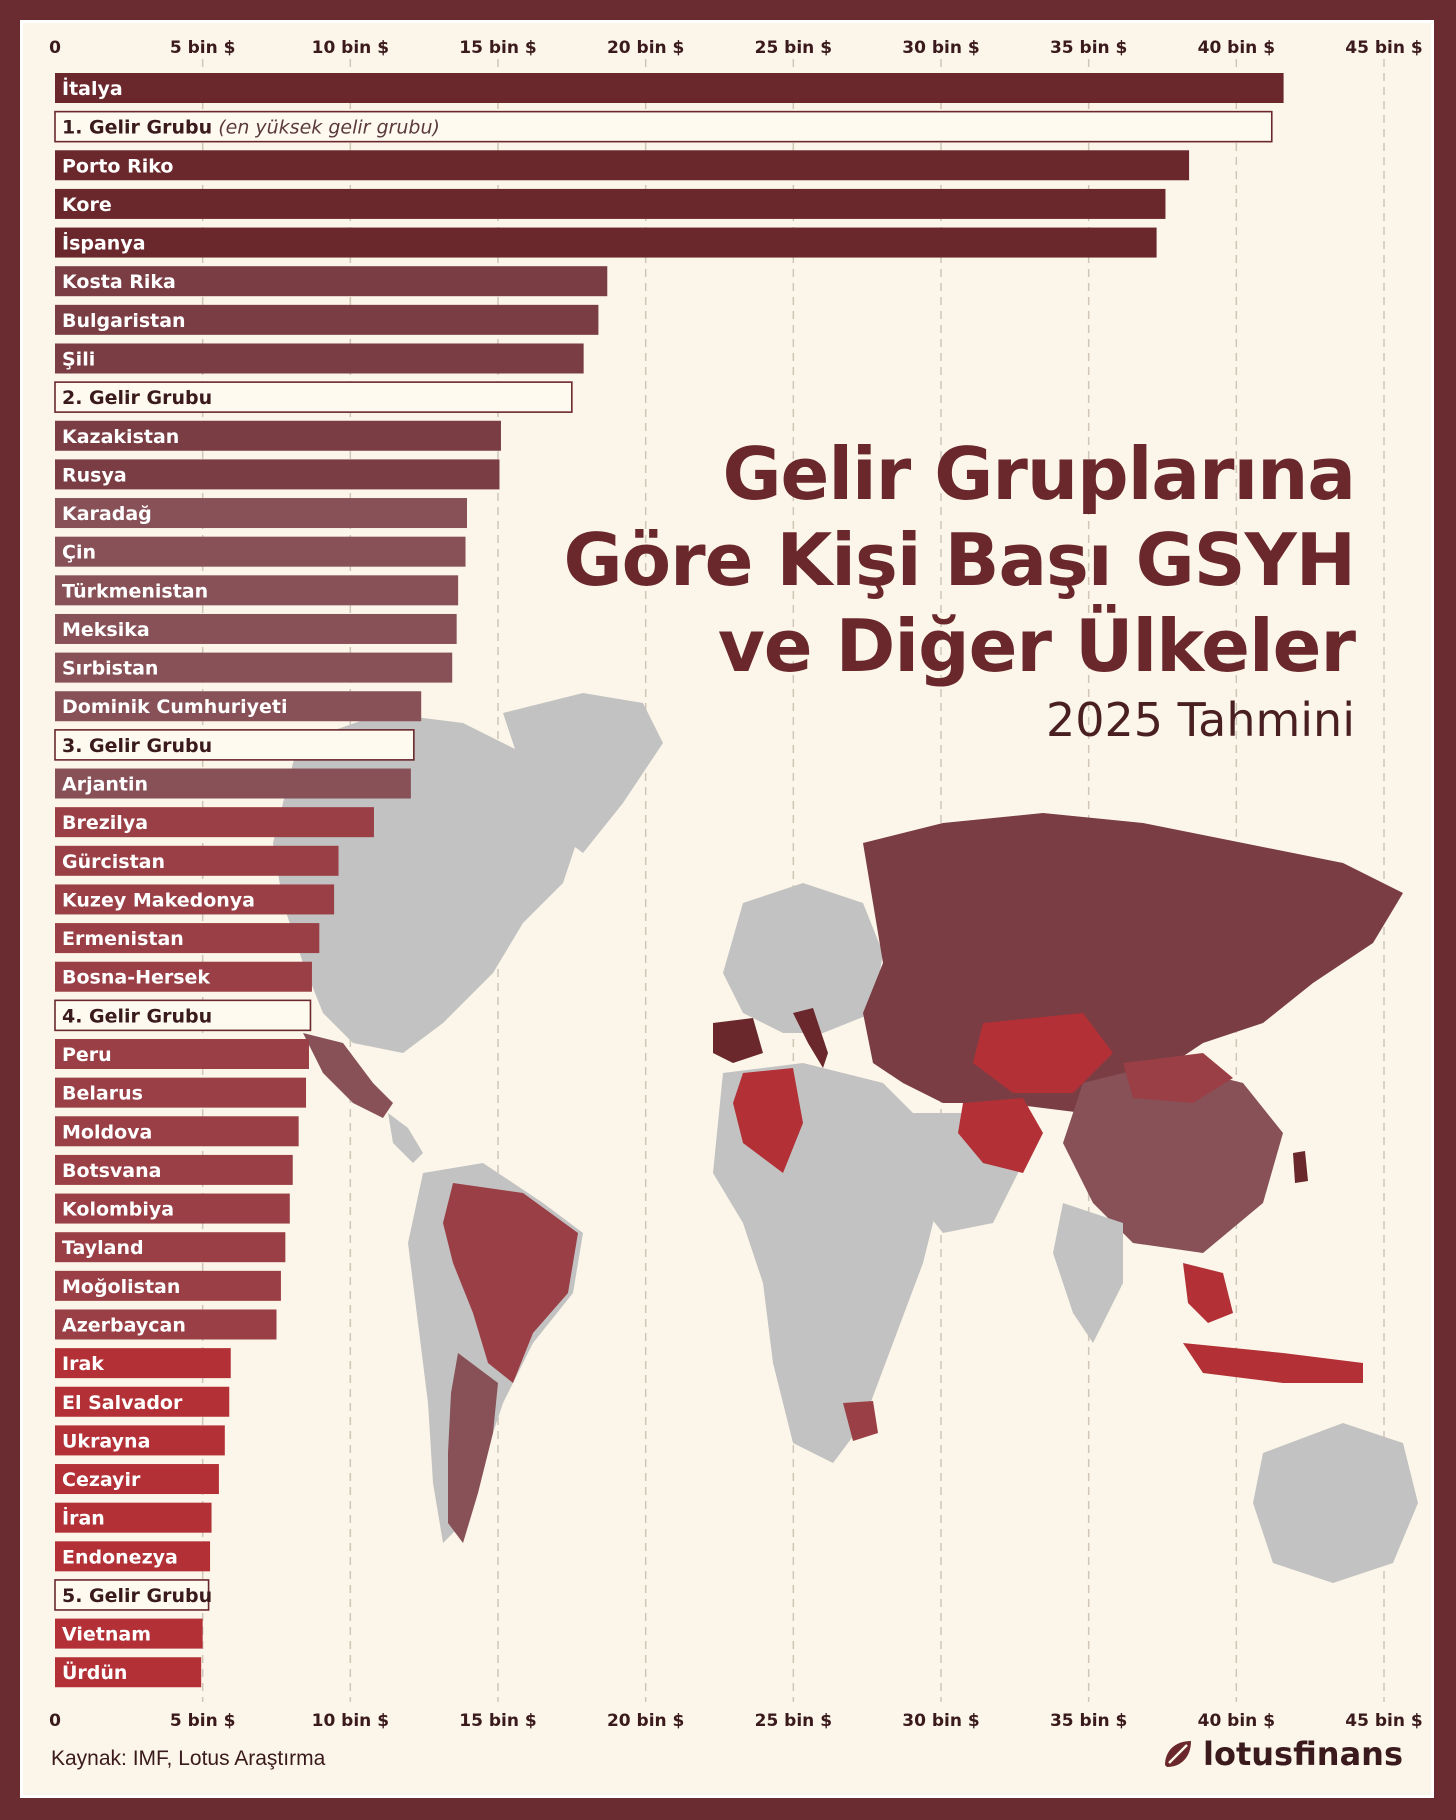  I want to click on country-bar: Tayland, so click(170, 1247).